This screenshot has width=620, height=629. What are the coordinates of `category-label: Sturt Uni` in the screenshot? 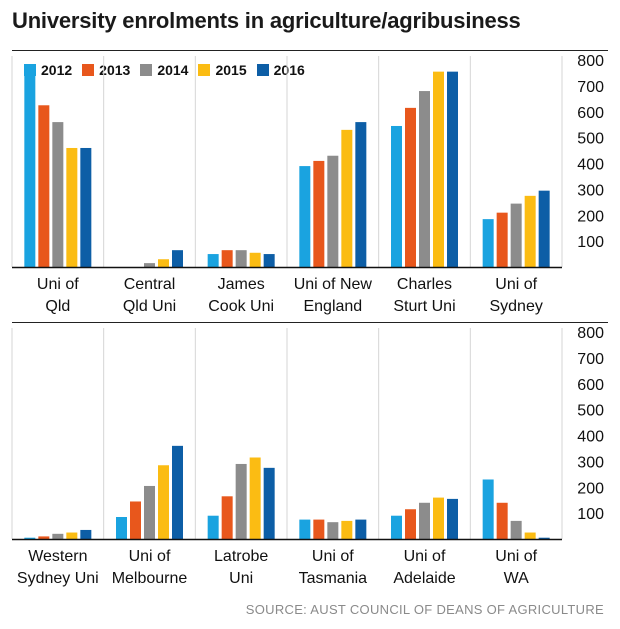 It's located at (424, 306).